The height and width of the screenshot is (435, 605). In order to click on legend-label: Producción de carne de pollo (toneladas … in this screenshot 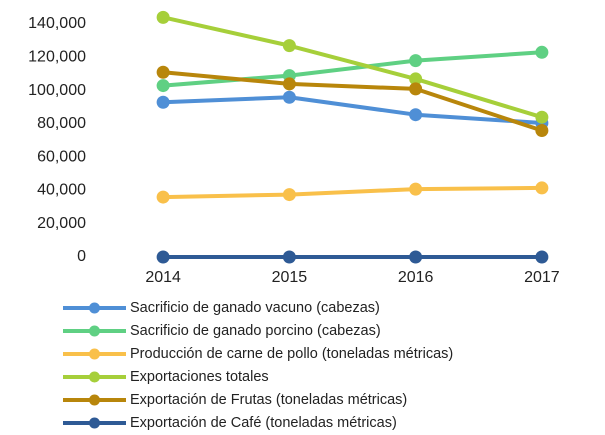, I will do `click(291, 354)`.